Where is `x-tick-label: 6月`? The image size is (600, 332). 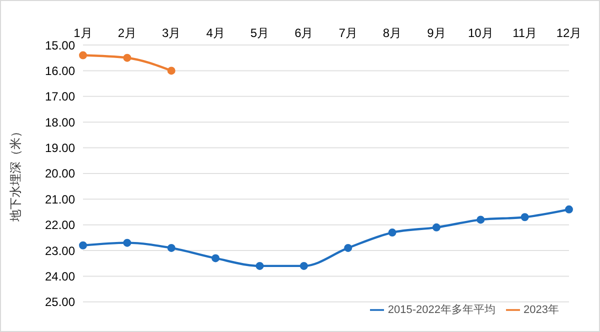
x-tick-label: 6月 is located at coordinates (304, 33).